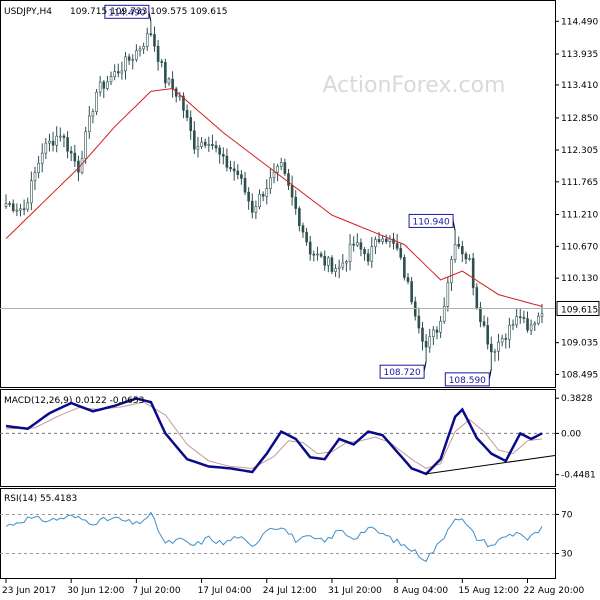 The width and height of the screenshot is (600, 600). What do you see at coordinates (401, 373) in the screenshot?
I see `price-annotation-label: 108.720` at bounding box center [401, 373].